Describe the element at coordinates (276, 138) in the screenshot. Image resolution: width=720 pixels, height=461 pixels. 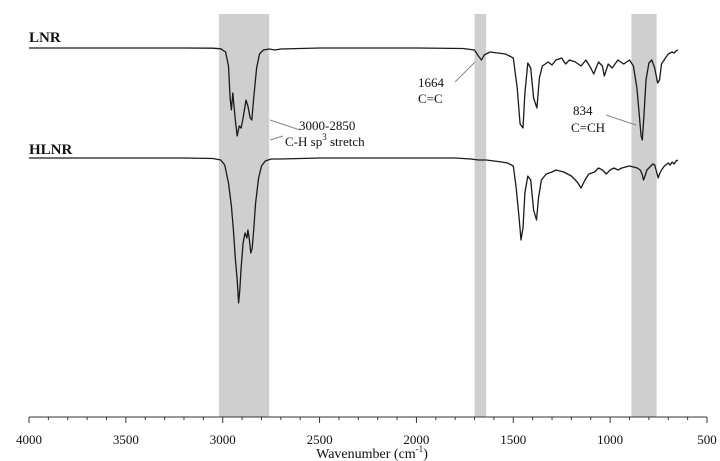
I see `annotation-leader-ch-lower` at that location.